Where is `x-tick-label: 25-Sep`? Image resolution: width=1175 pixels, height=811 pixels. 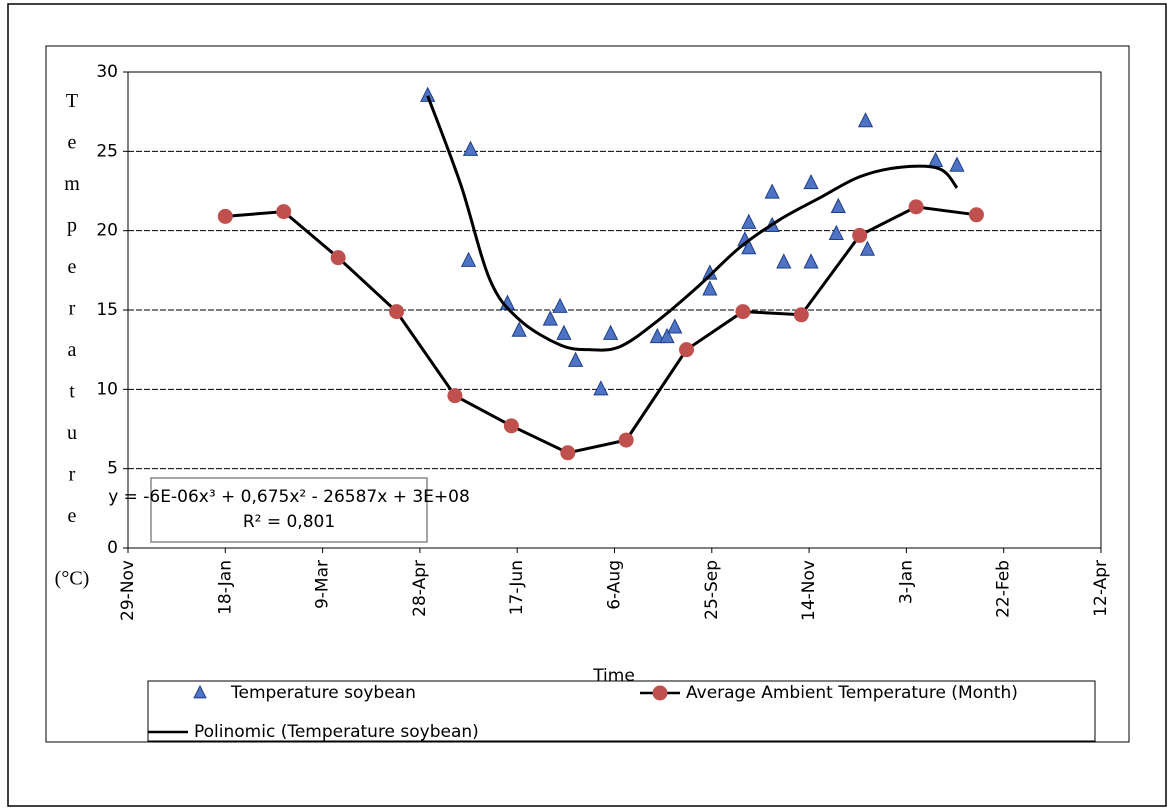
x-tick-label: 25-Sep is located at coordinates (712, 590).